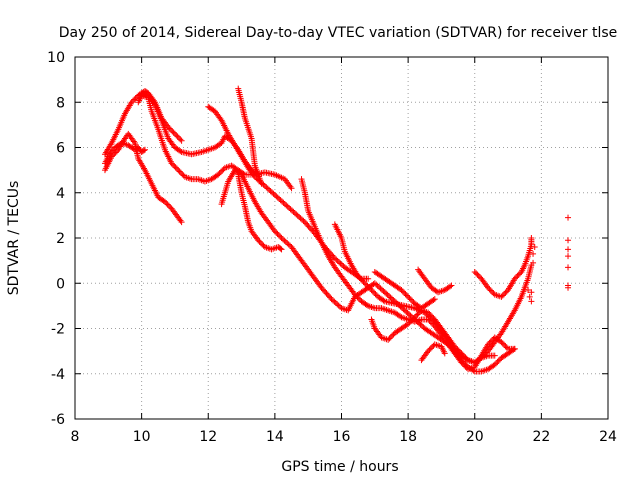 This screenshot has width=640, height=480. What do you see at coordinates (408, 437) in the screenshot?
I see `x-tick-label: 18` at bounding box center [408, 437].